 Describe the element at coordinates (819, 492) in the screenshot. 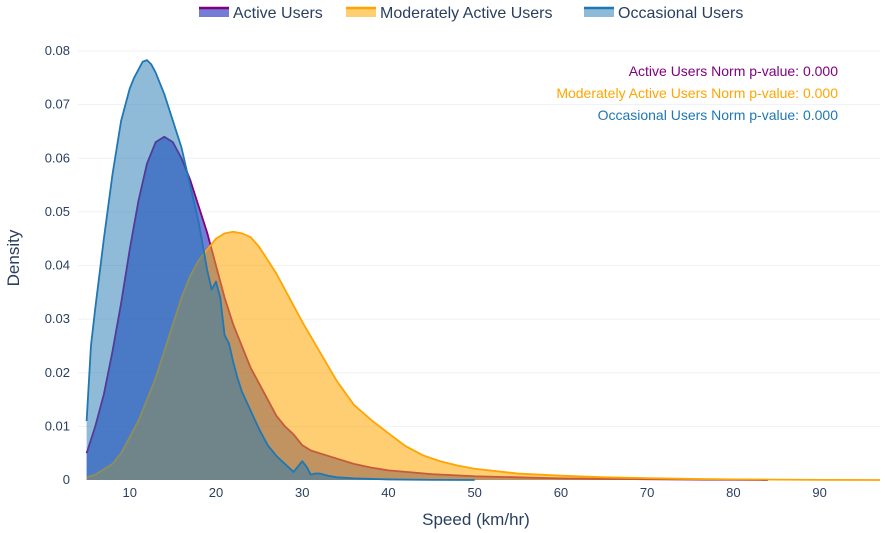

I see `x-tick-label: 90` at that location.